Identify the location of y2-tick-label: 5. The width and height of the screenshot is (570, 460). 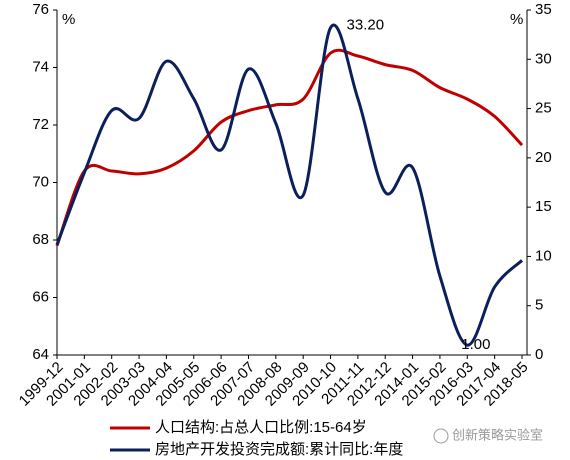
(539, 305).